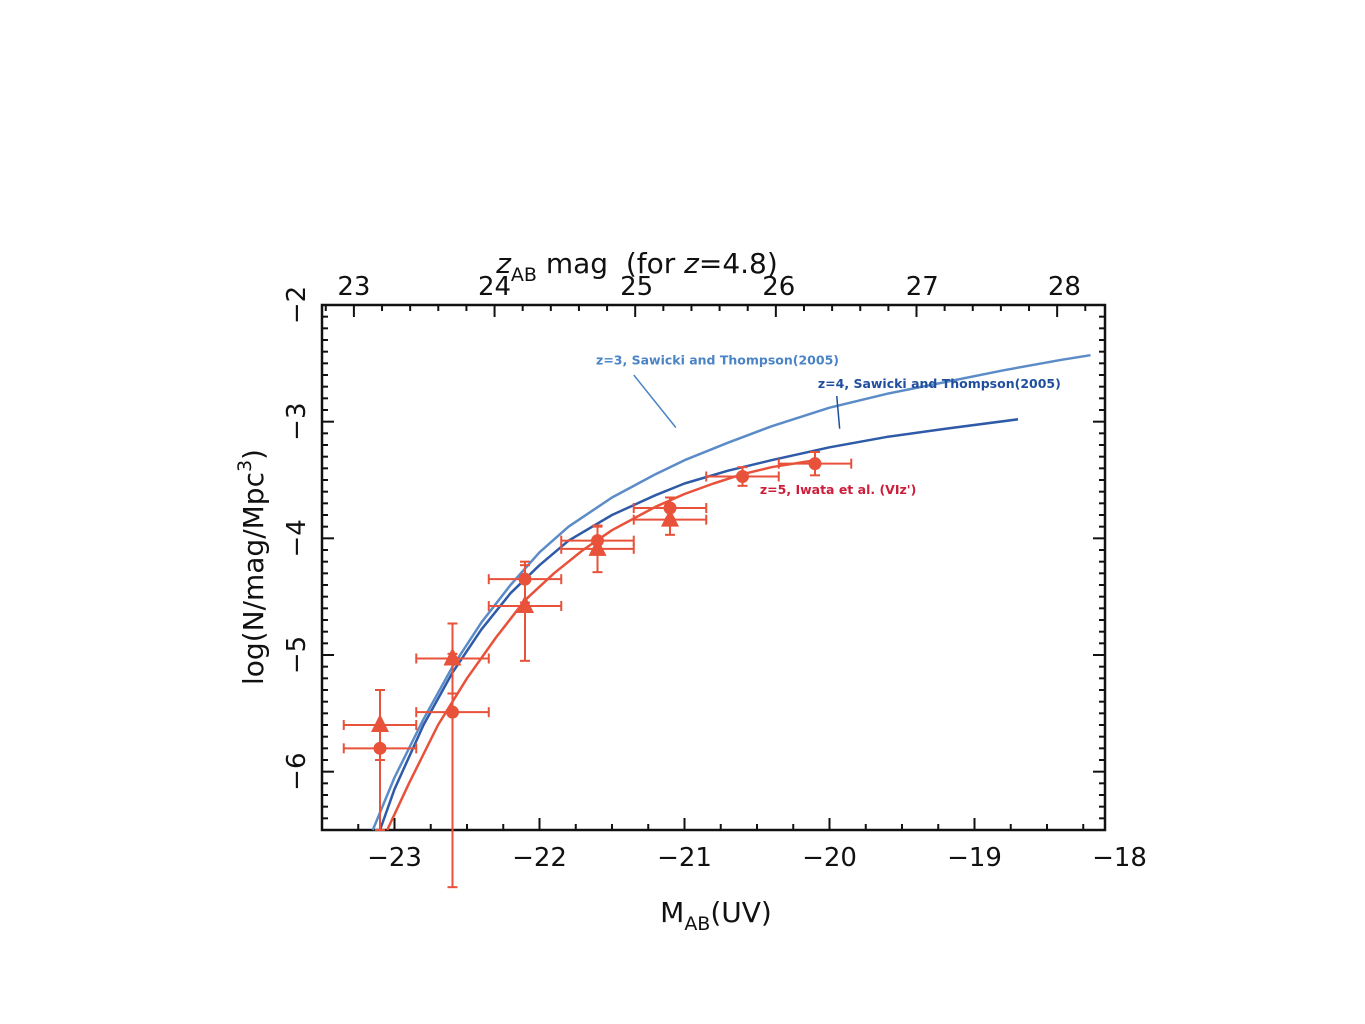 This screenshot has width=1365, height=1024. Describe the element at coordinates (829, 858) in the screenshot. I see `x-tick-label: −20` at that location.